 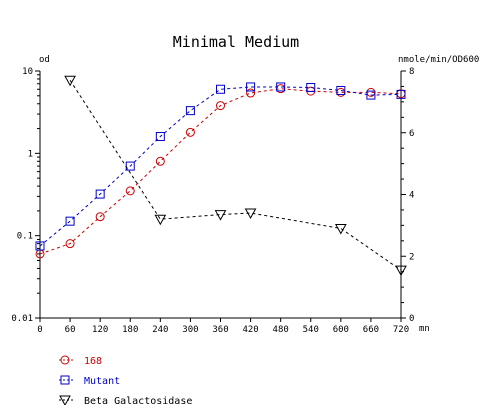 I want to click on y-left-axis-label: od, so click(x=44, y=60).